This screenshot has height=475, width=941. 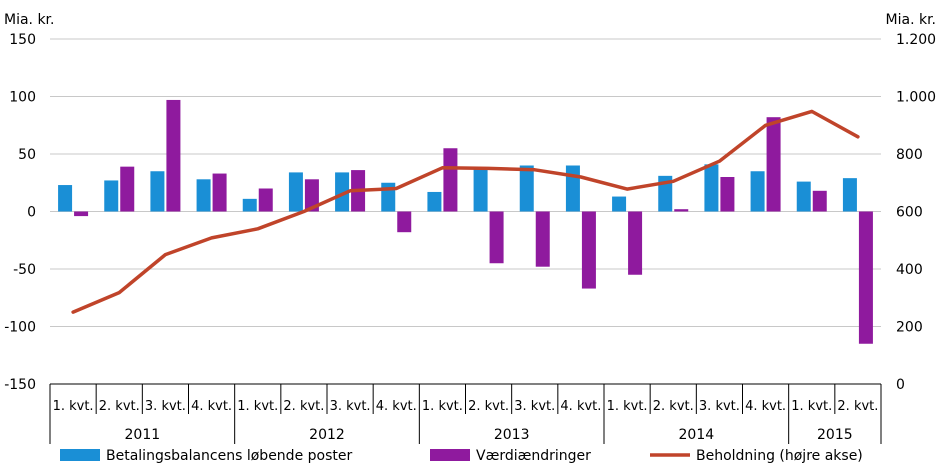 I want to click on right-tick-label: 1.200, so click(x=916, y=40).